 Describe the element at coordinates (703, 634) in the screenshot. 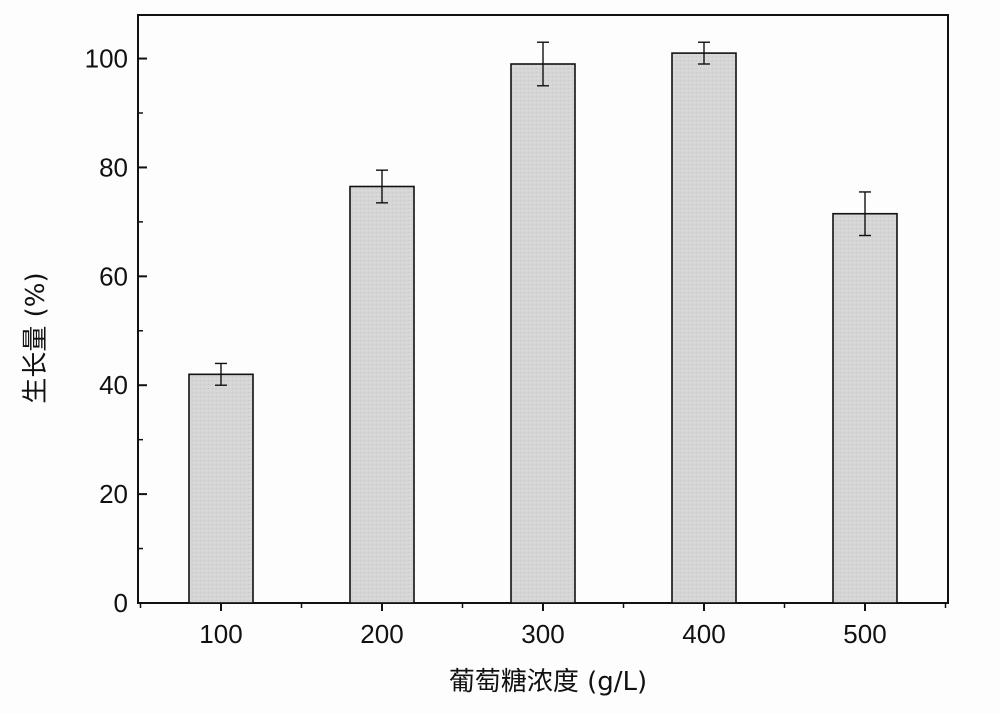

I see `x-tick-label: 400` at that location.